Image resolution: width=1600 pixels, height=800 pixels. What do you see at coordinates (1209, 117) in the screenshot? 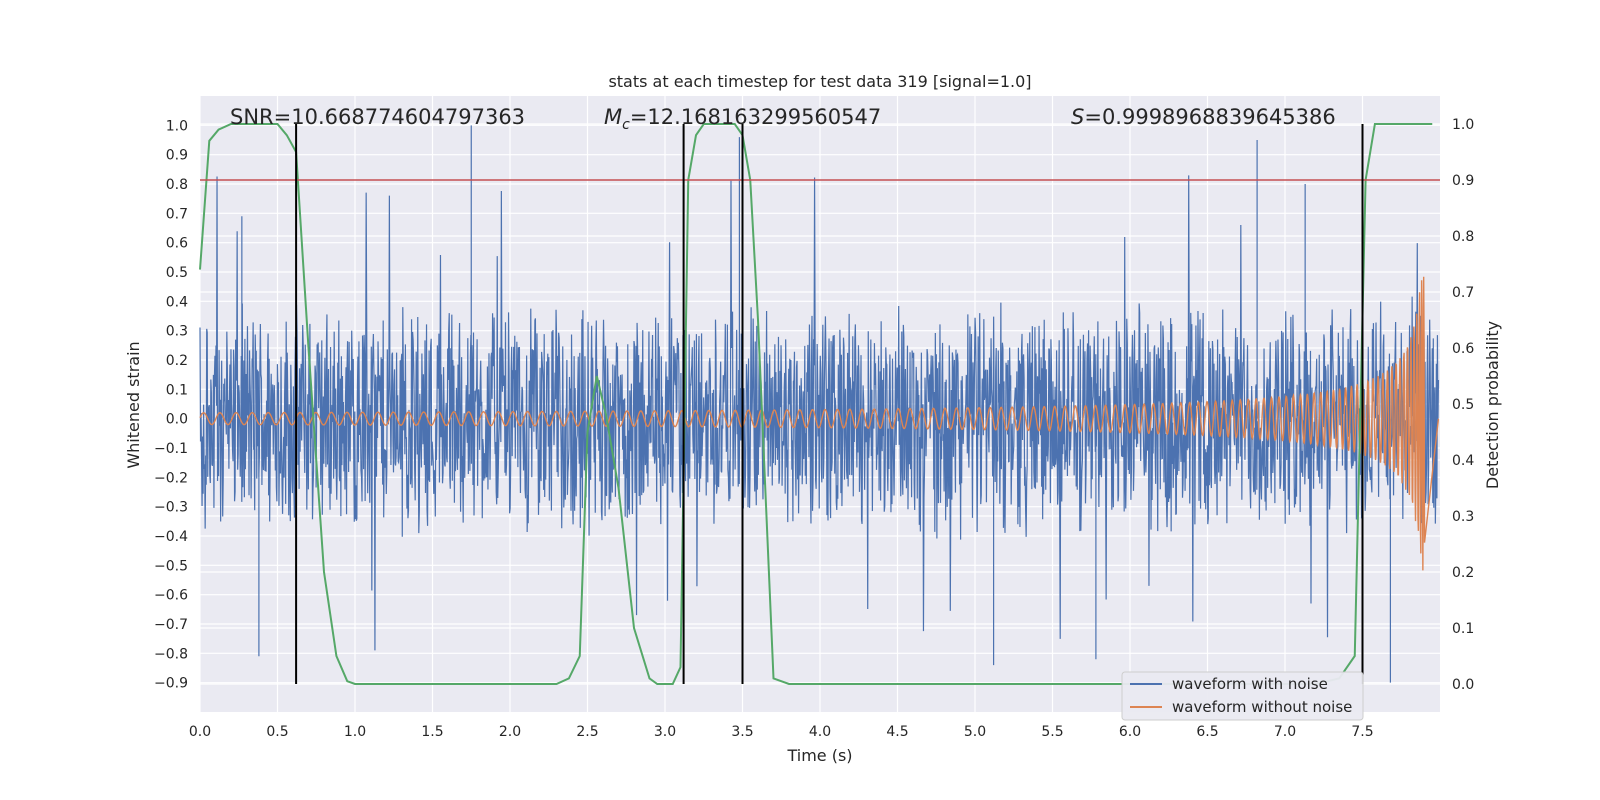
I see `score-value: =0.9998968839645386` at bounding box center [1209, 117].